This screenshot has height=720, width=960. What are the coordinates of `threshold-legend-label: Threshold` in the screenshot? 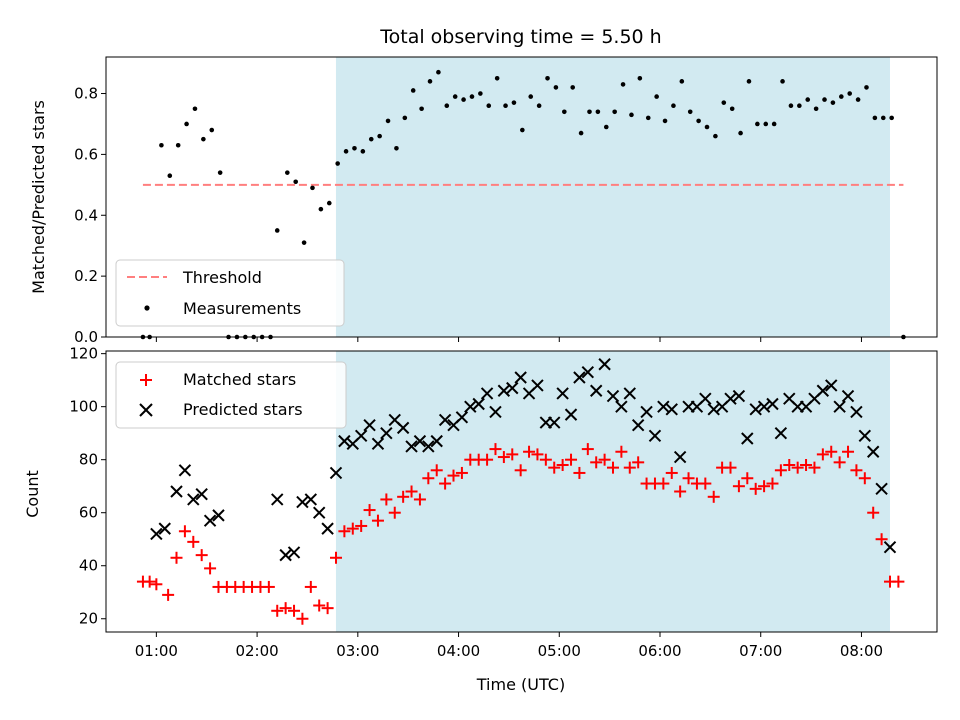 It's located at (222, 277).